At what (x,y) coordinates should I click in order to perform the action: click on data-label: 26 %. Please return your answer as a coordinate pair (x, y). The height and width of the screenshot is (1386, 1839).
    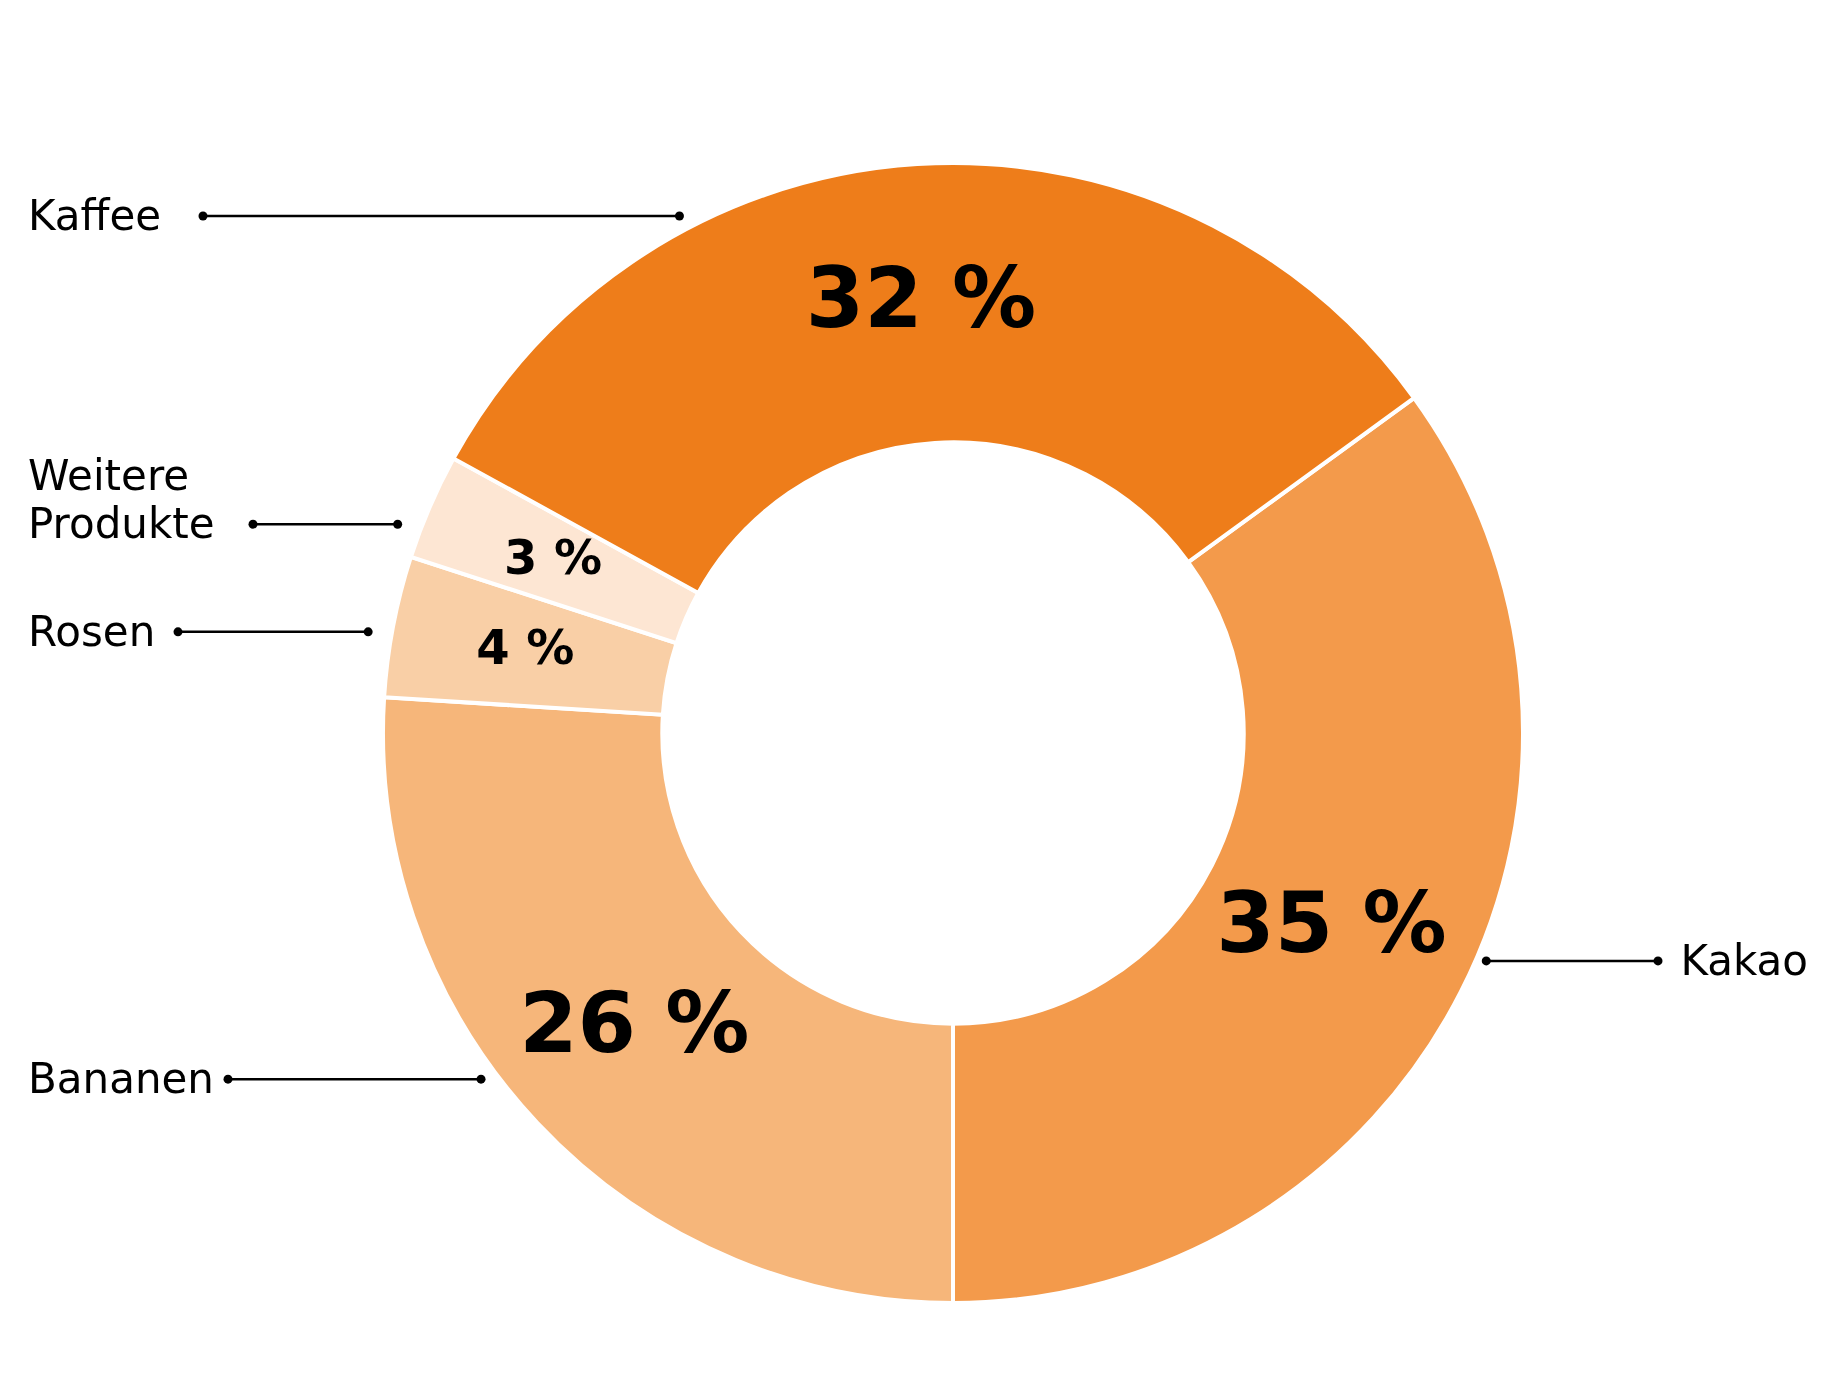
    Looking at the image, I should click on (634, 1022).